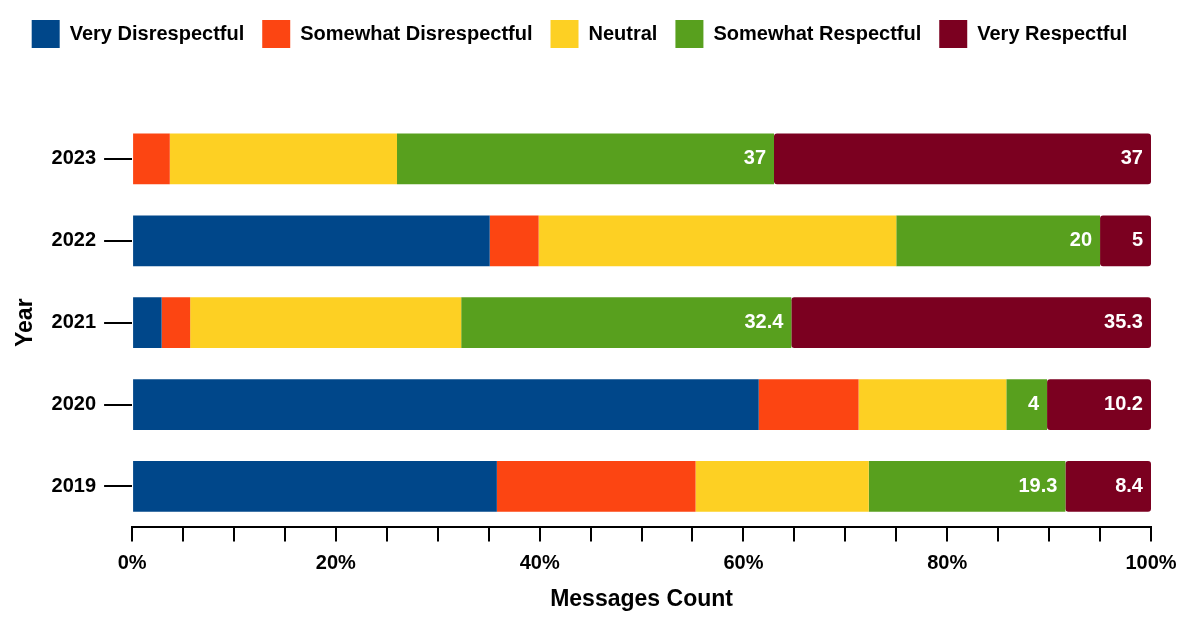  Describe the element at coordinates (623, 32) in the screenshot. I see `legend-label: Neutral` at that location.